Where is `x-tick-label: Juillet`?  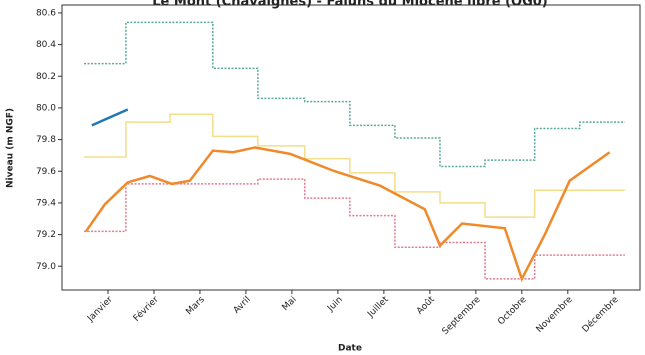 x-tick-label: Juillet is located at coordinates (378, 307).